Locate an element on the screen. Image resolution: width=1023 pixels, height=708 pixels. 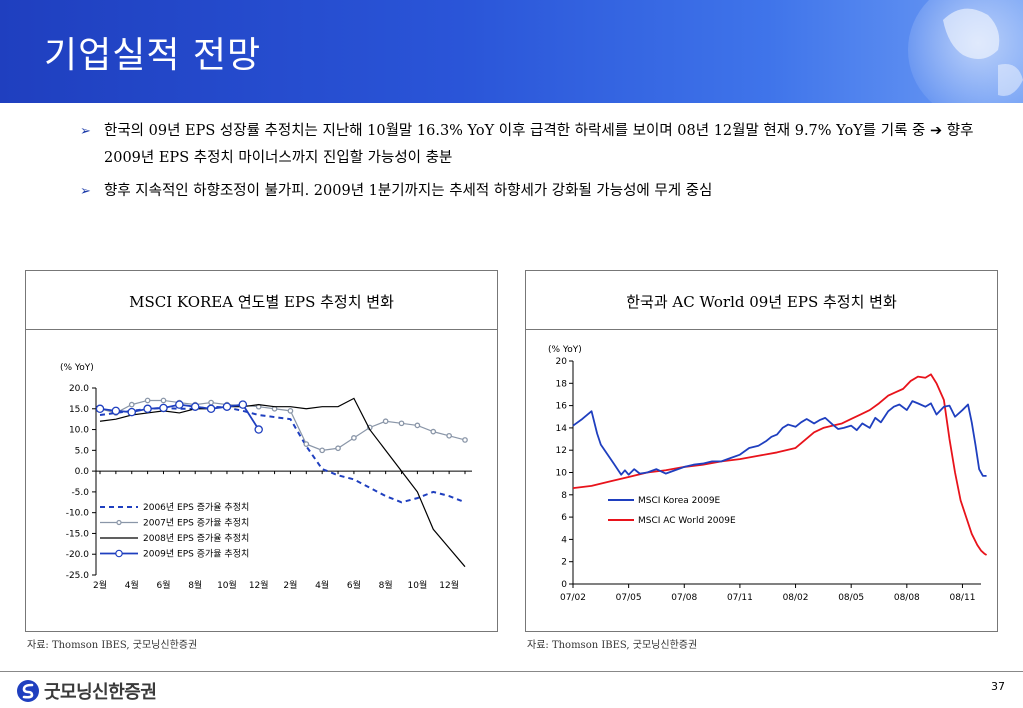
left-chart-title: MSCI KOREA 연도별 EPS 추정치 변화 is located at coordinates (261, 300).